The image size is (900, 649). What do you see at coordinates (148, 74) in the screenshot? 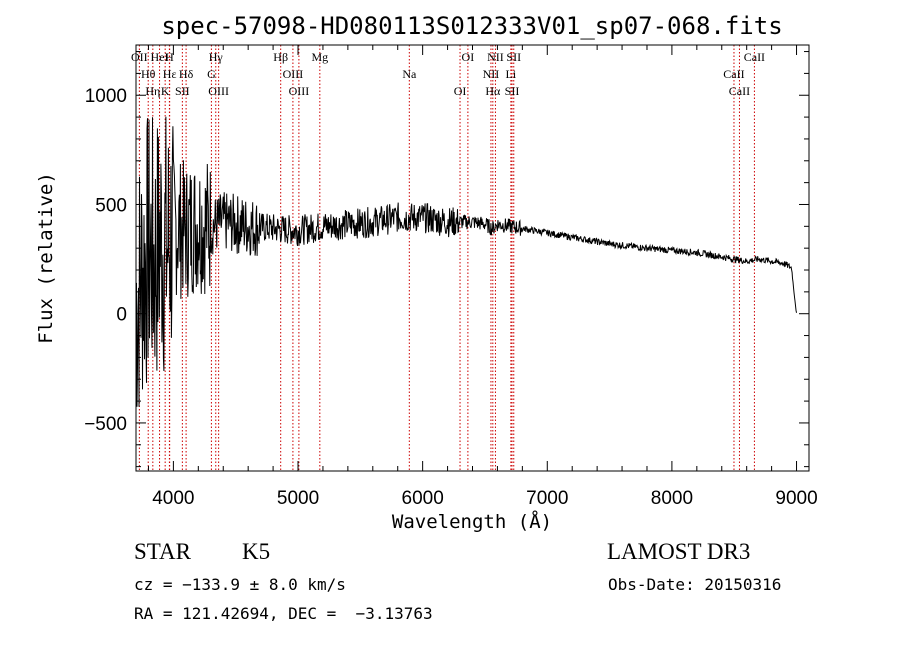
I see `spectral-line-label: Hθ` at bounding box center [148, 74].